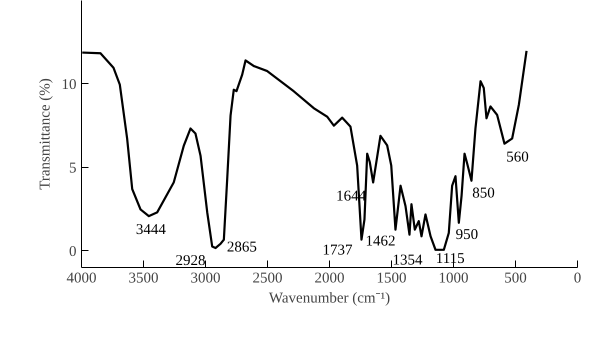  I want to click on x-tick-label: 500, so click(515, 278).